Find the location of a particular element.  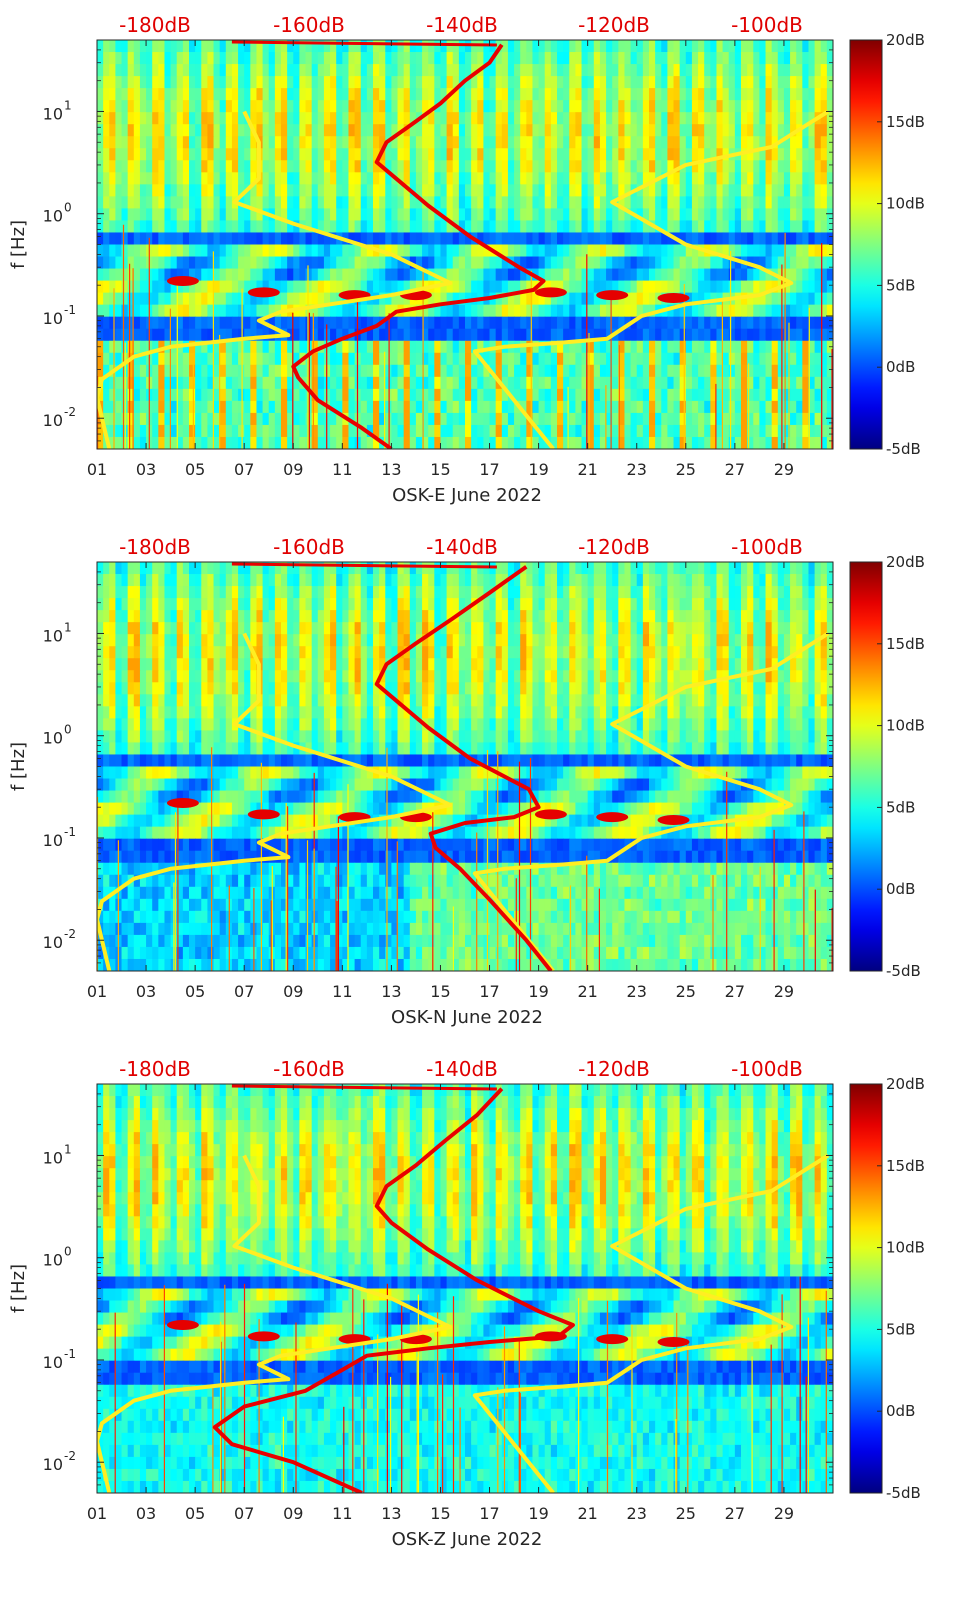

red-top-segment is located at coordinates (364, 43).